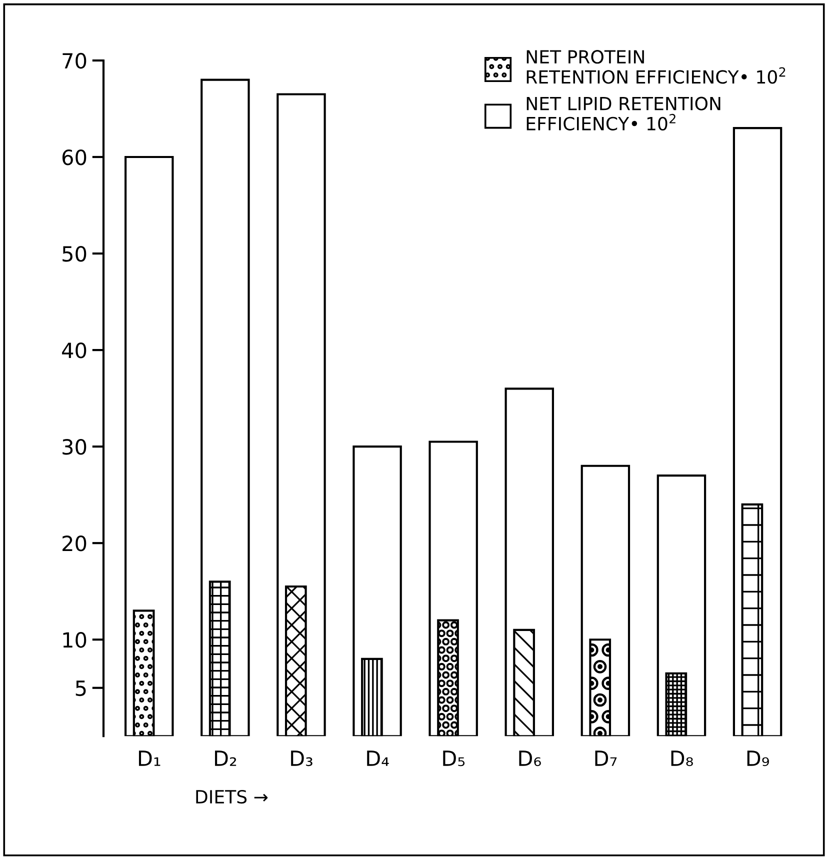 The height and width of the screenshot is (864, 828). Describe the element at coordinates (530, 758) in the screenshot. I see `x-tick-label: D₆` at that location.